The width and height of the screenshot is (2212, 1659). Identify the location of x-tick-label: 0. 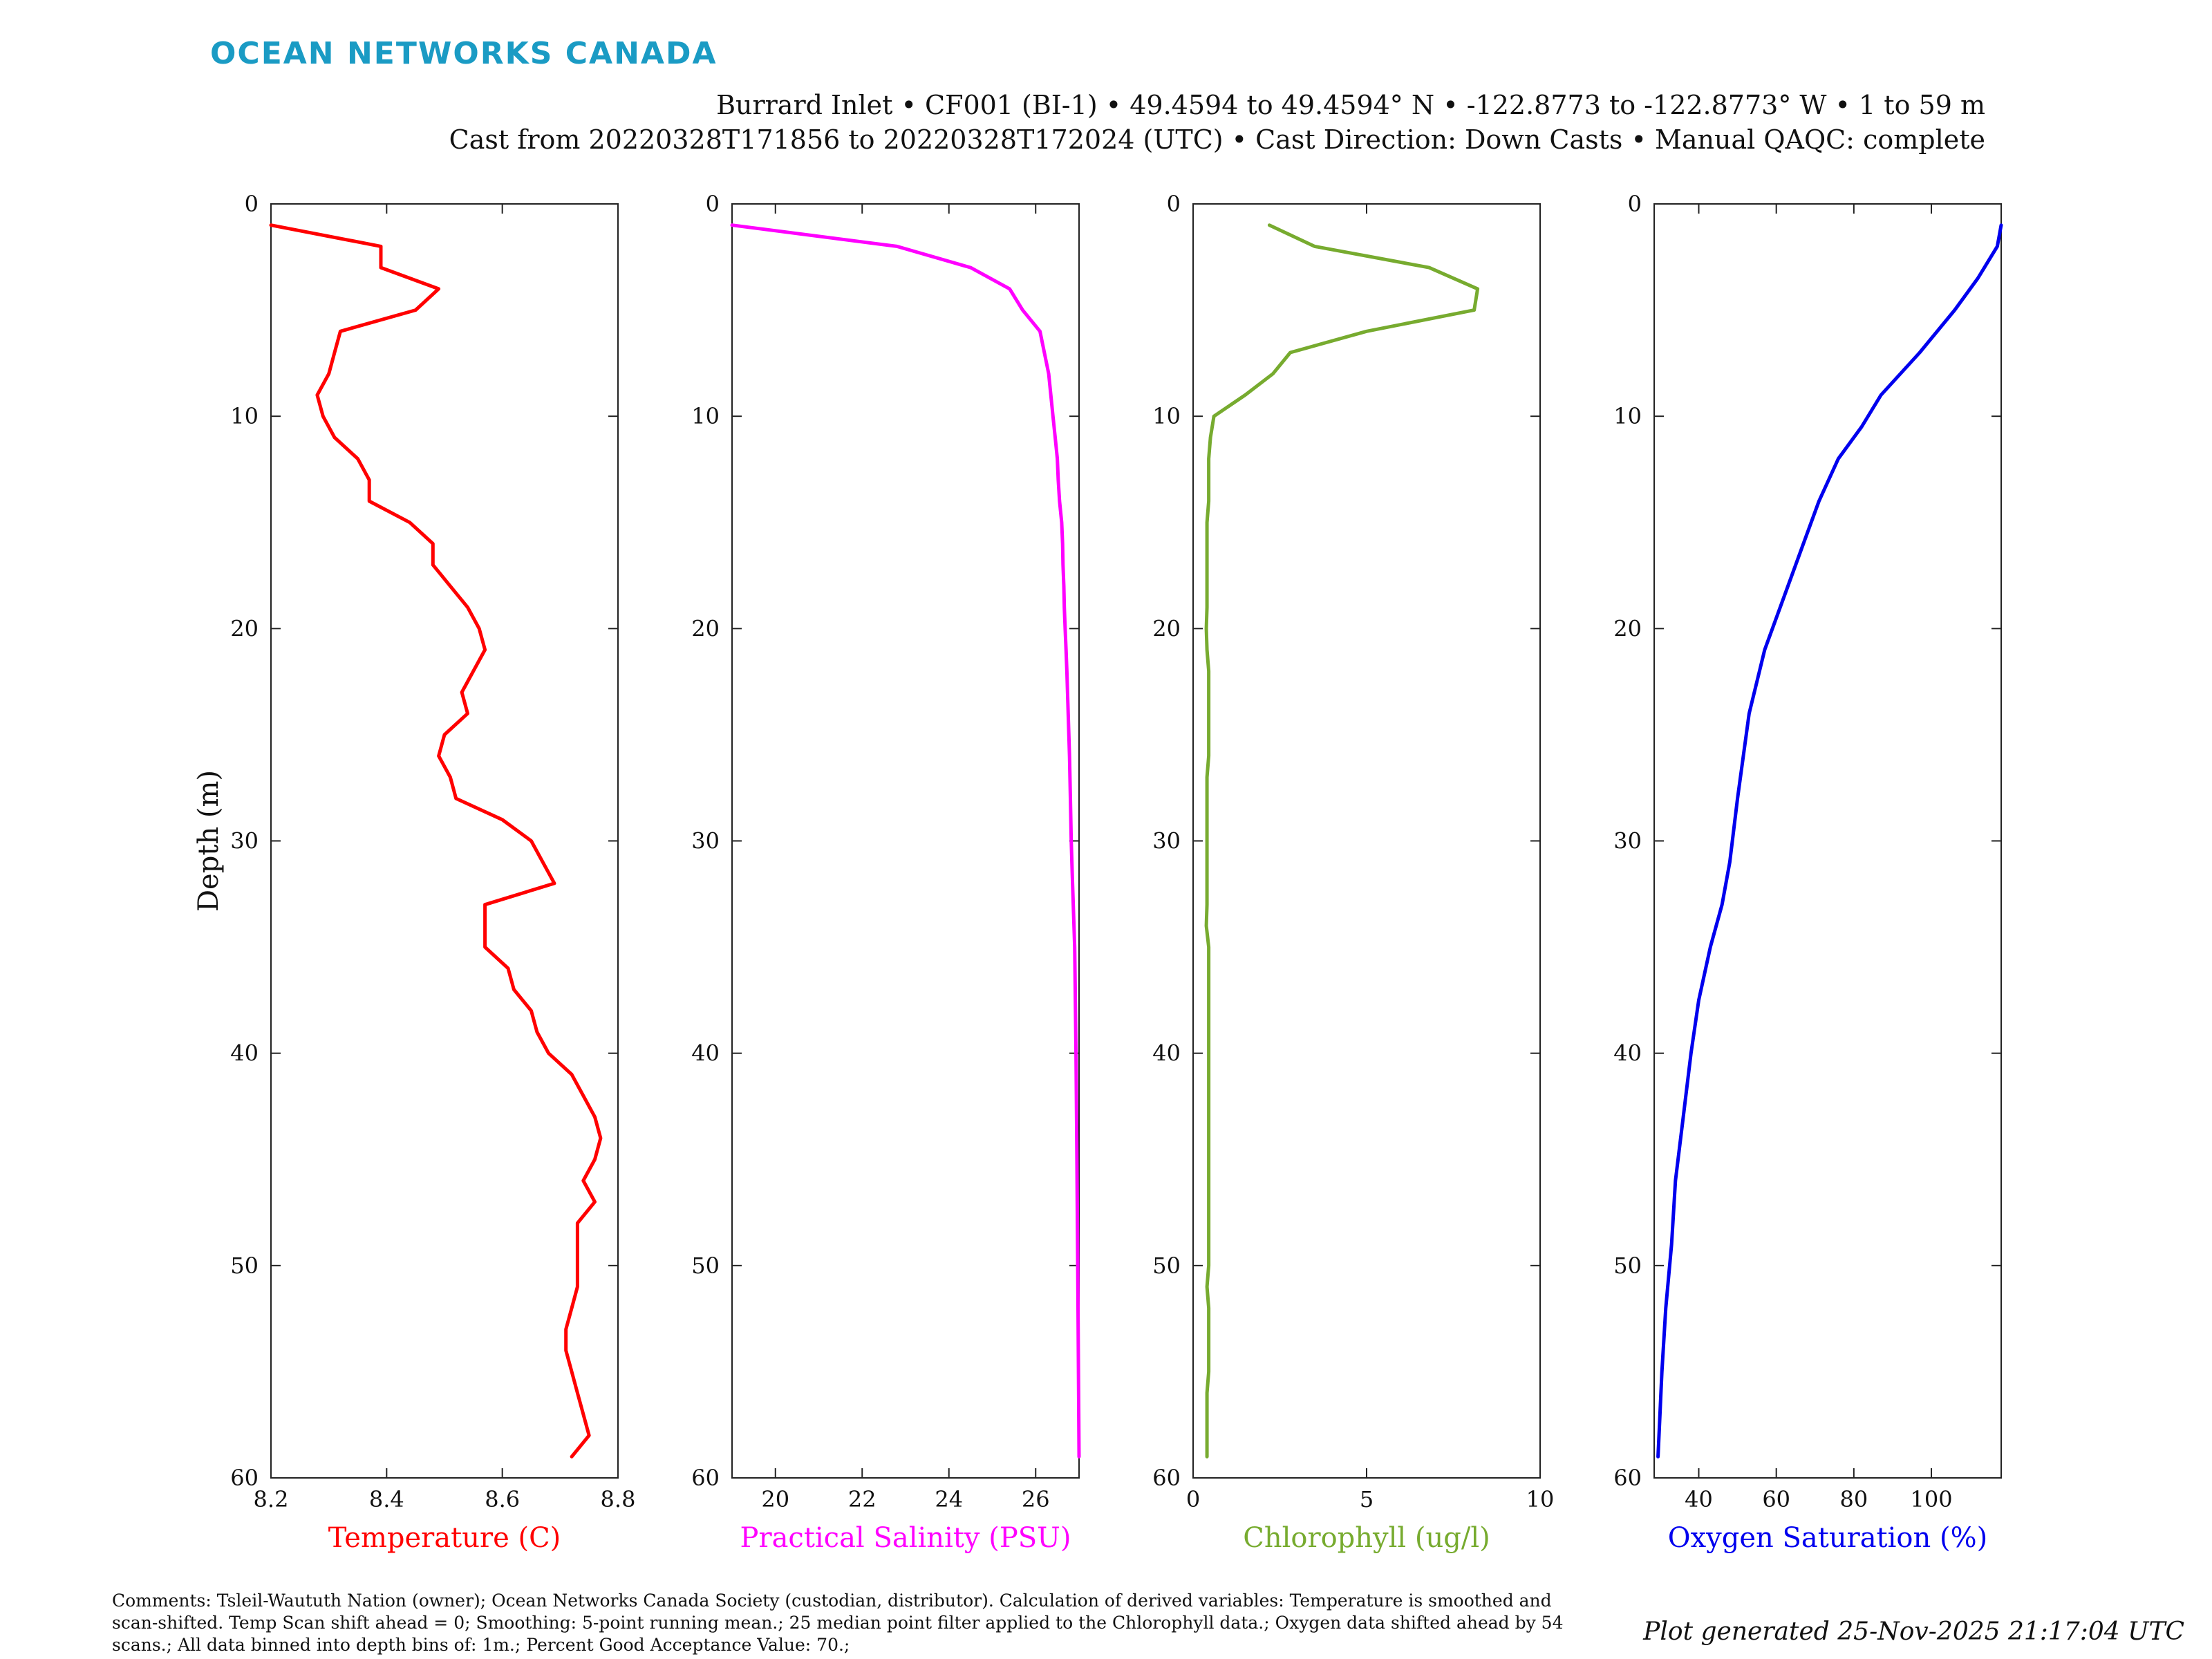
(1193, 1499).